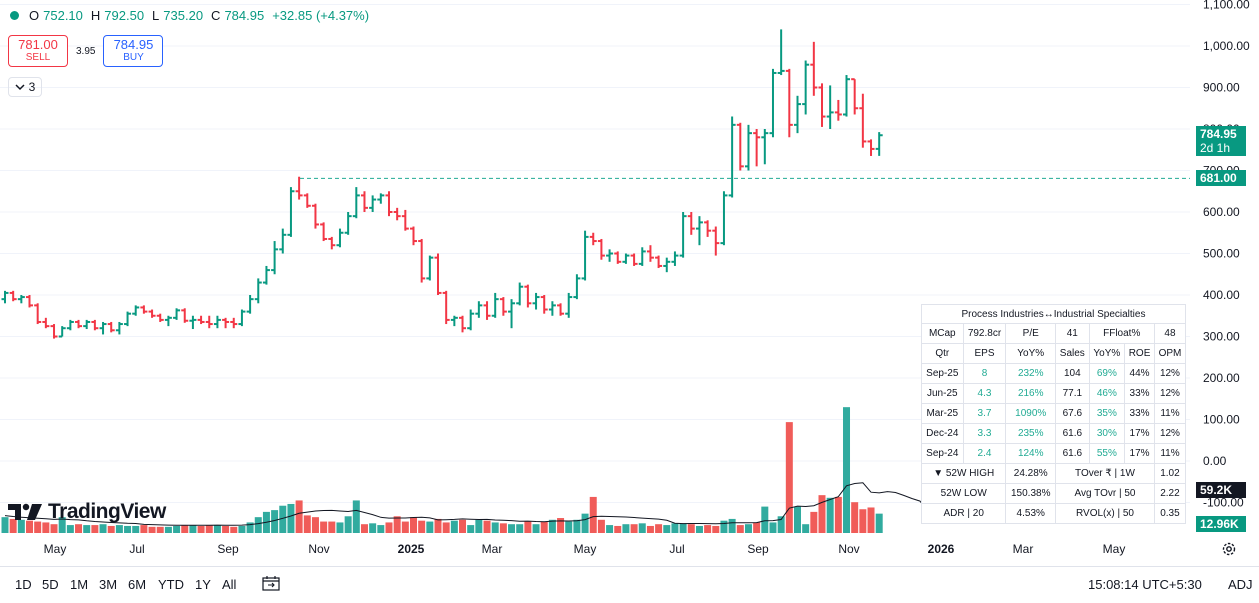  I want to click on price-tick-label: 300.00, so click(1221, 337).